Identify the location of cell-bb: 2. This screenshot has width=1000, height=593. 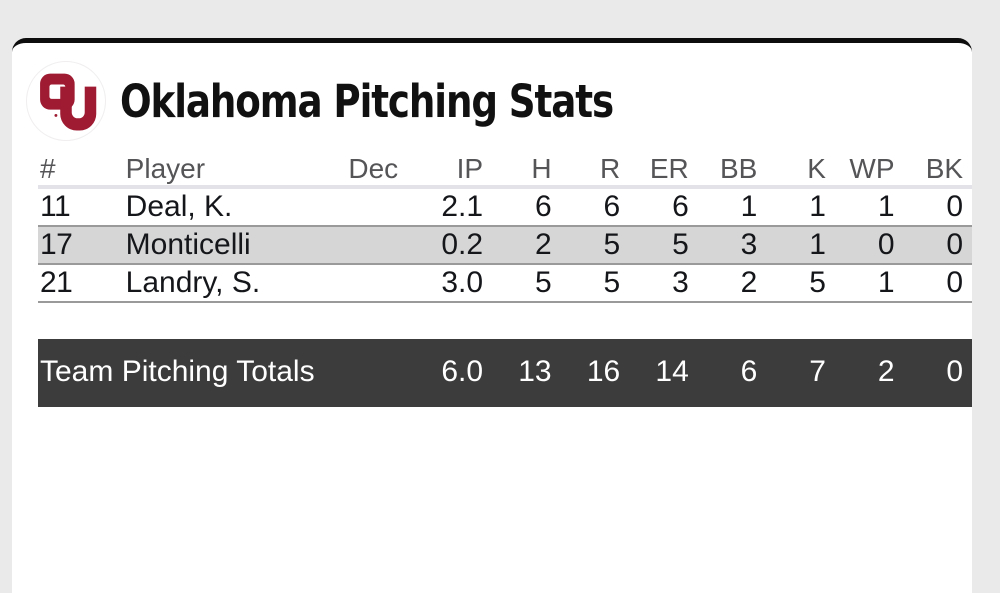
(749, 282).